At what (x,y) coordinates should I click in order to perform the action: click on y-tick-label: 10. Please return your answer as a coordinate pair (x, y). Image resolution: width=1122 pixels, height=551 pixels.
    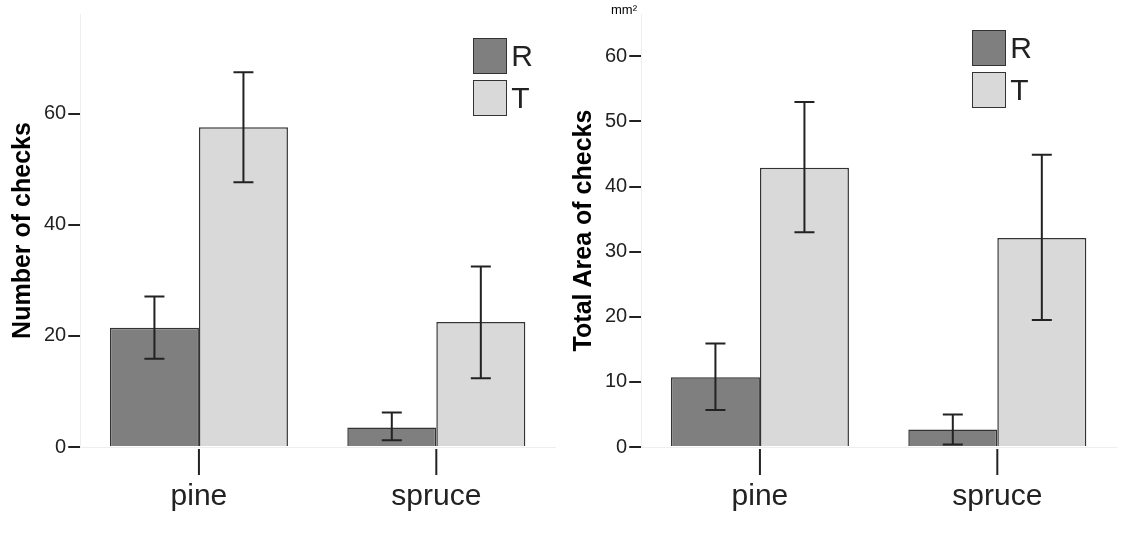
    Looking at the image, I should click on (616, 380).